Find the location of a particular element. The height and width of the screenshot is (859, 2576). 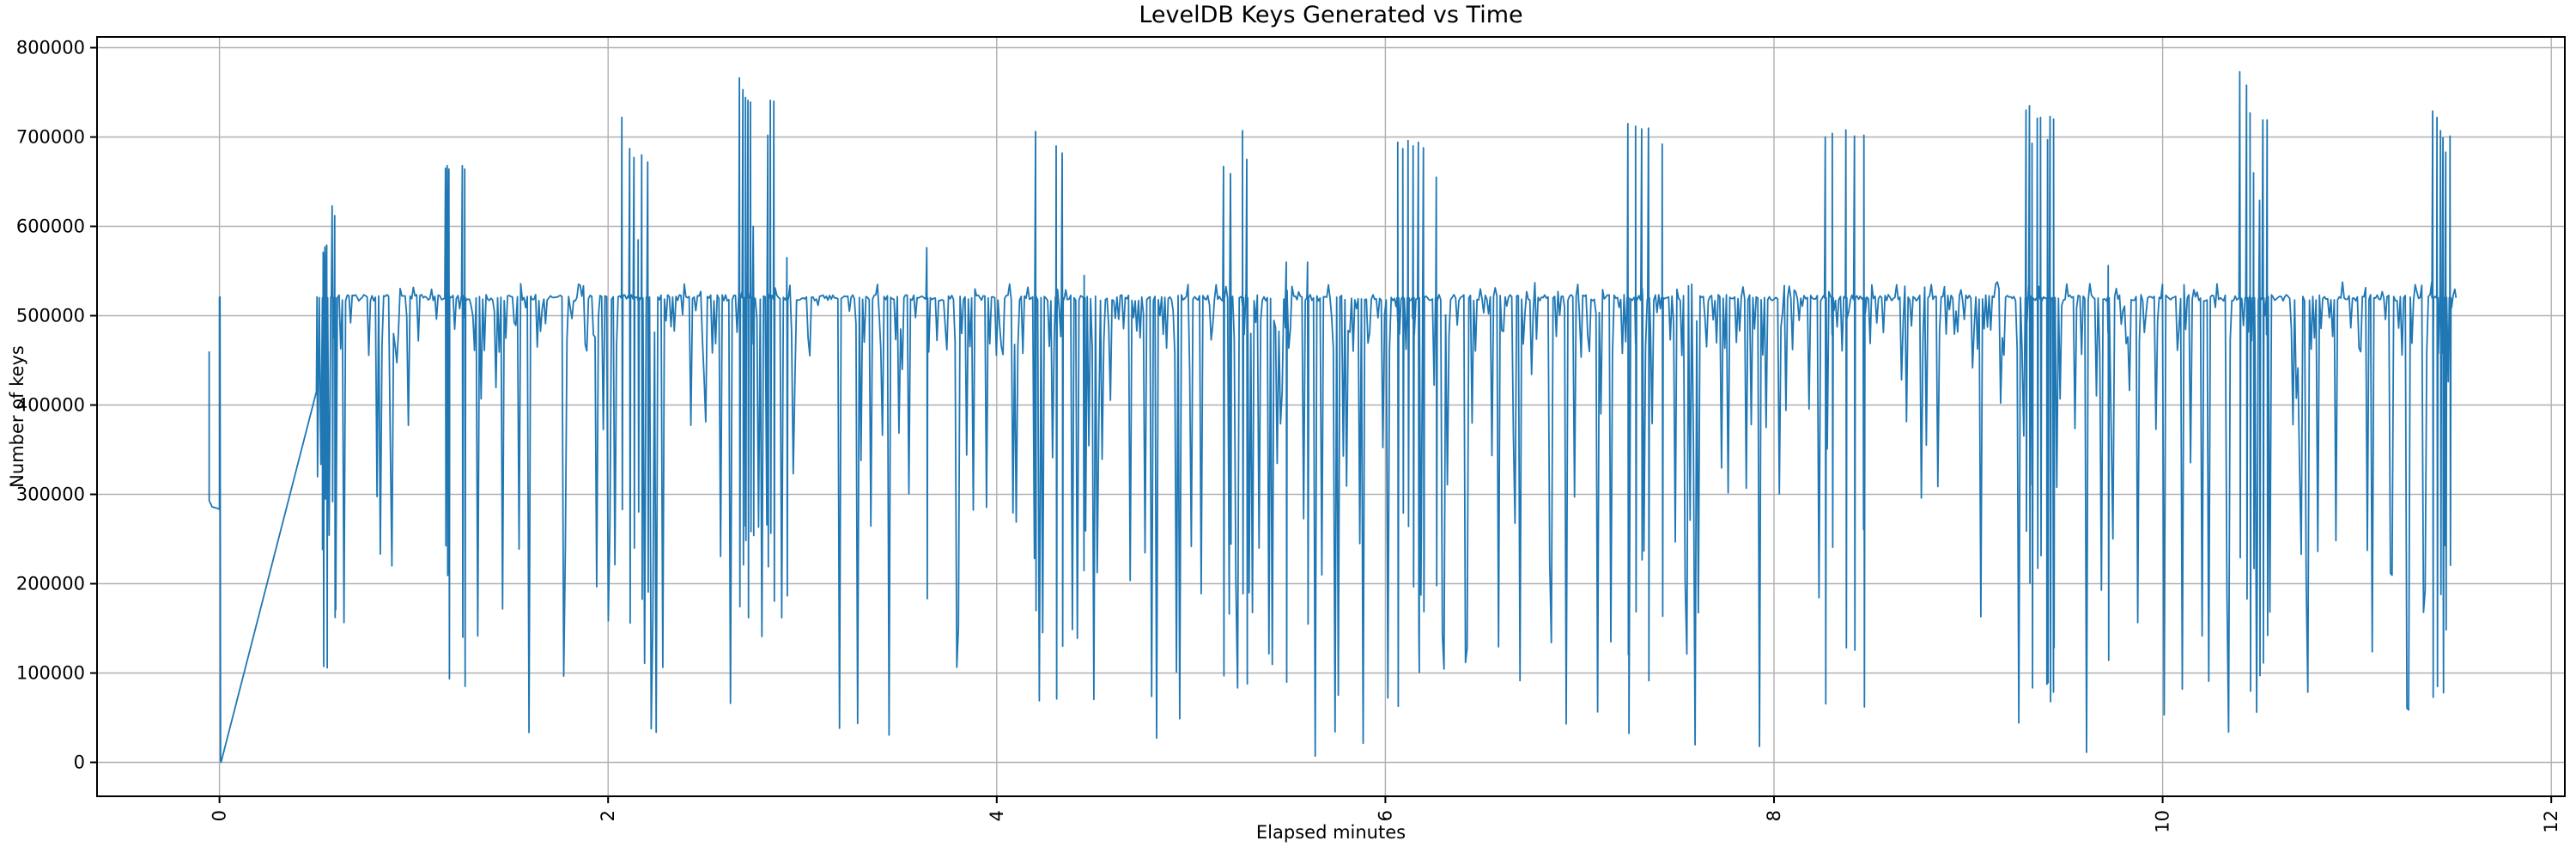

x-tick-label: 2 is located at coordinates (608, 816).